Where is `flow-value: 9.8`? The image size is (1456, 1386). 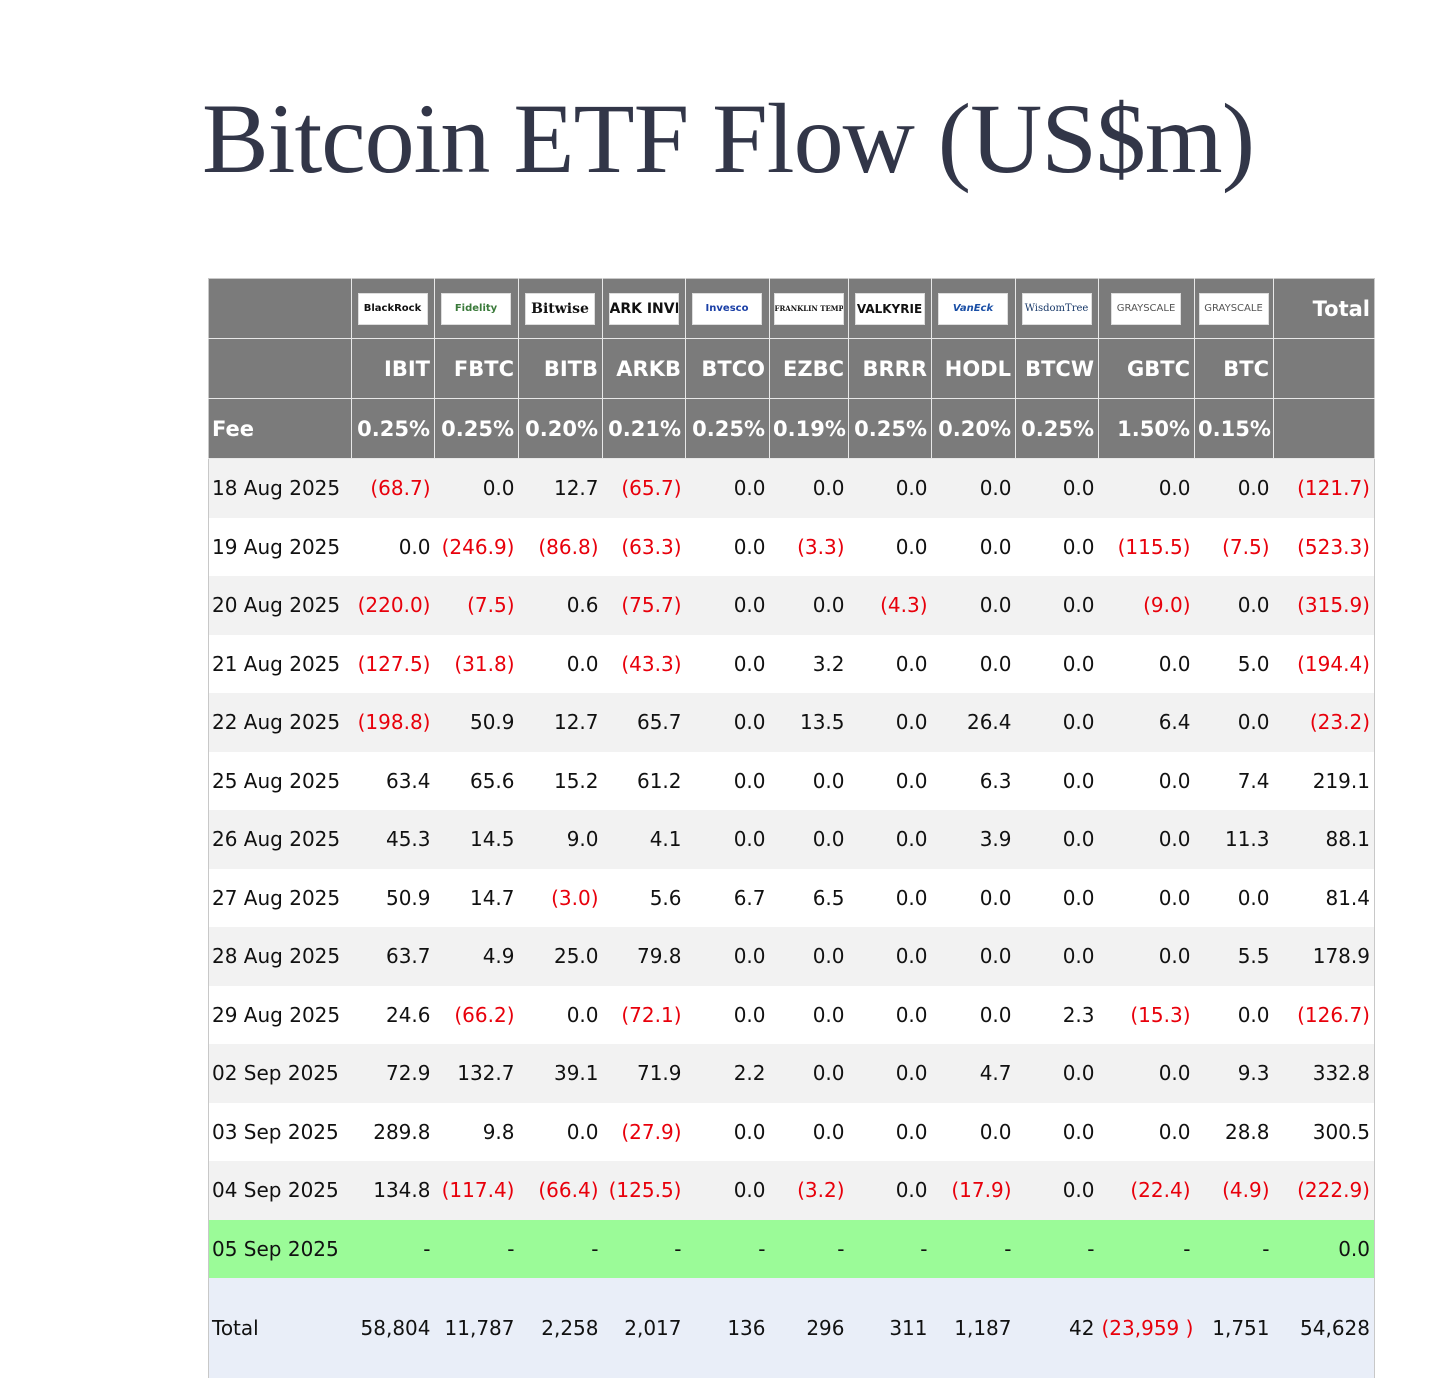
flow-value: 9.8 is located at coordinates (476, 1131).